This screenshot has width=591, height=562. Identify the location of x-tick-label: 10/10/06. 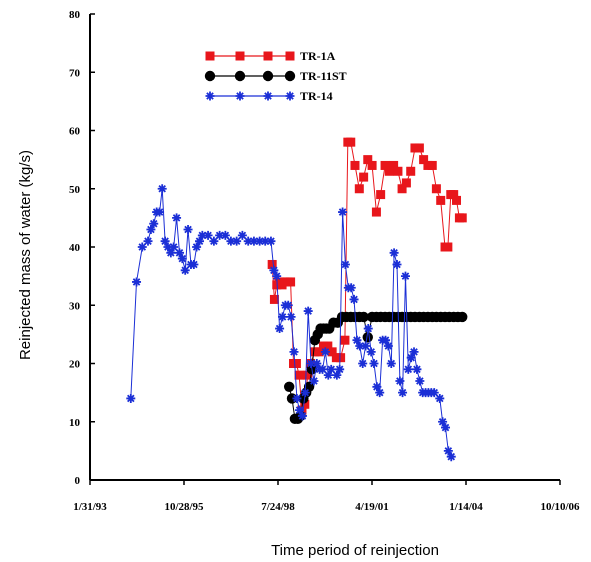
(560, 507).